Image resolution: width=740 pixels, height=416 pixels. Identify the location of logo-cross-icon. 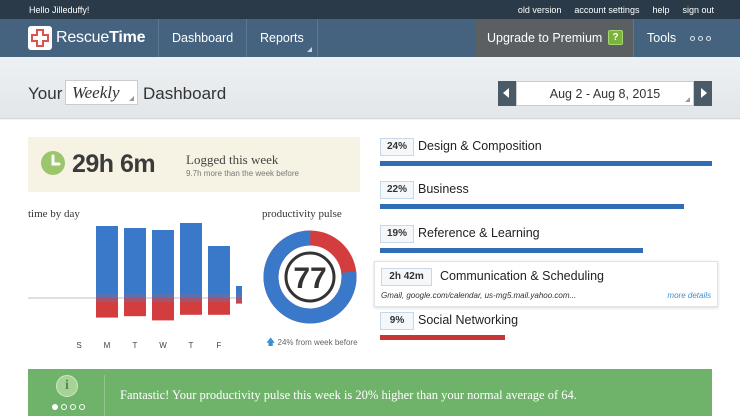
(40, 38).